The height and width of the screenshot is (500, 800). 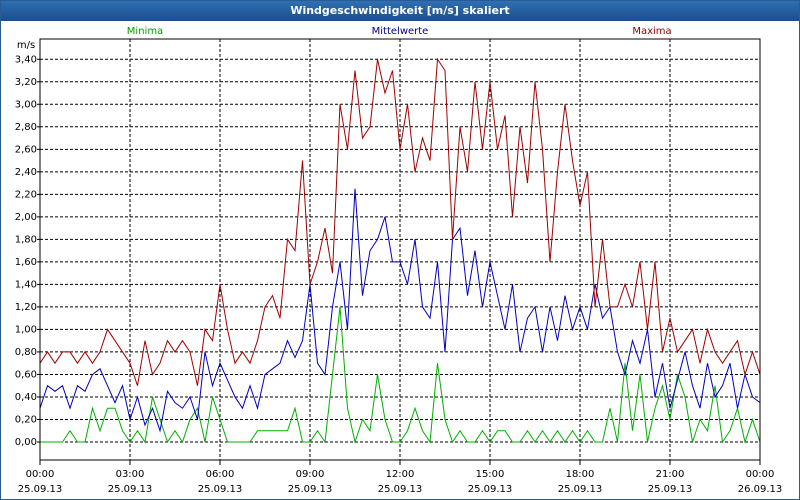 What do you see at coordinates (26, 397) in the screenshot?
I see `y-tick-label: 0,40` at bounding box center [26, 397].